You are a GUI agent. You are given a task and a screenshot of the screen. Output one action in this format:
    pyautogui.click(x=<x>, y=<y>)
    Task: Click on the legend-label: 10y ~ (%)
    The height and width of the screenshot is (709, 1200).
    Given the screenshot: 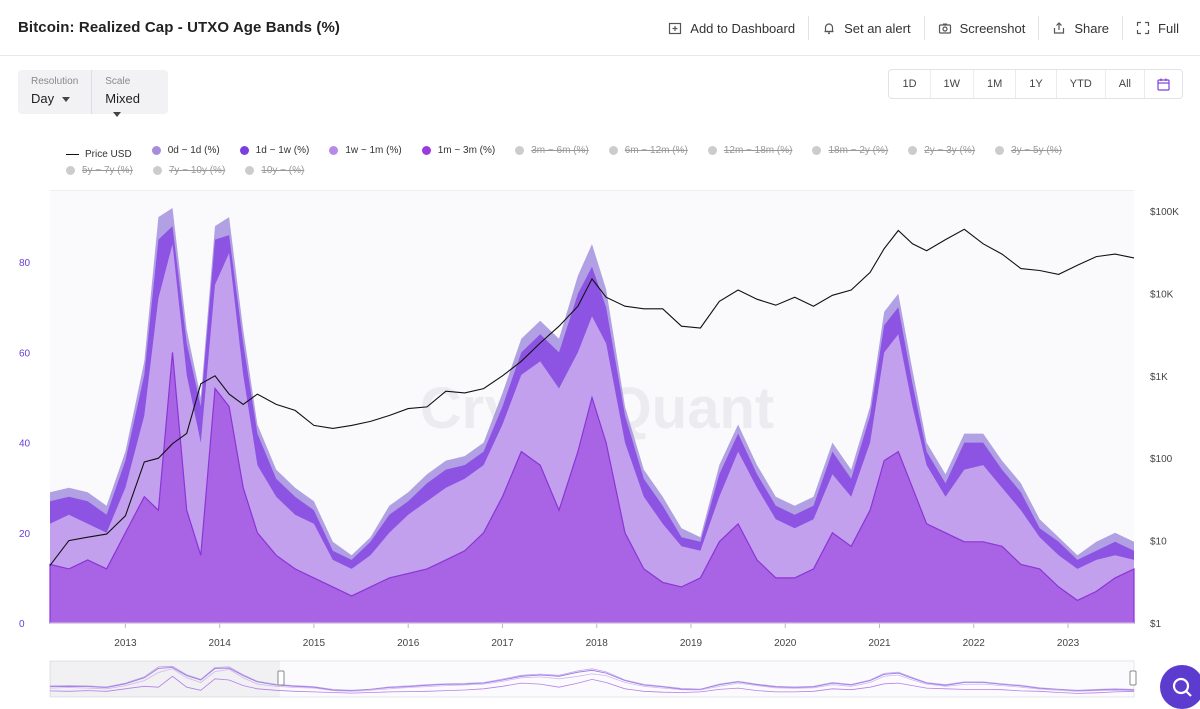 What is the action you would take?
    pyautogui.click(x=283, y=170)
    